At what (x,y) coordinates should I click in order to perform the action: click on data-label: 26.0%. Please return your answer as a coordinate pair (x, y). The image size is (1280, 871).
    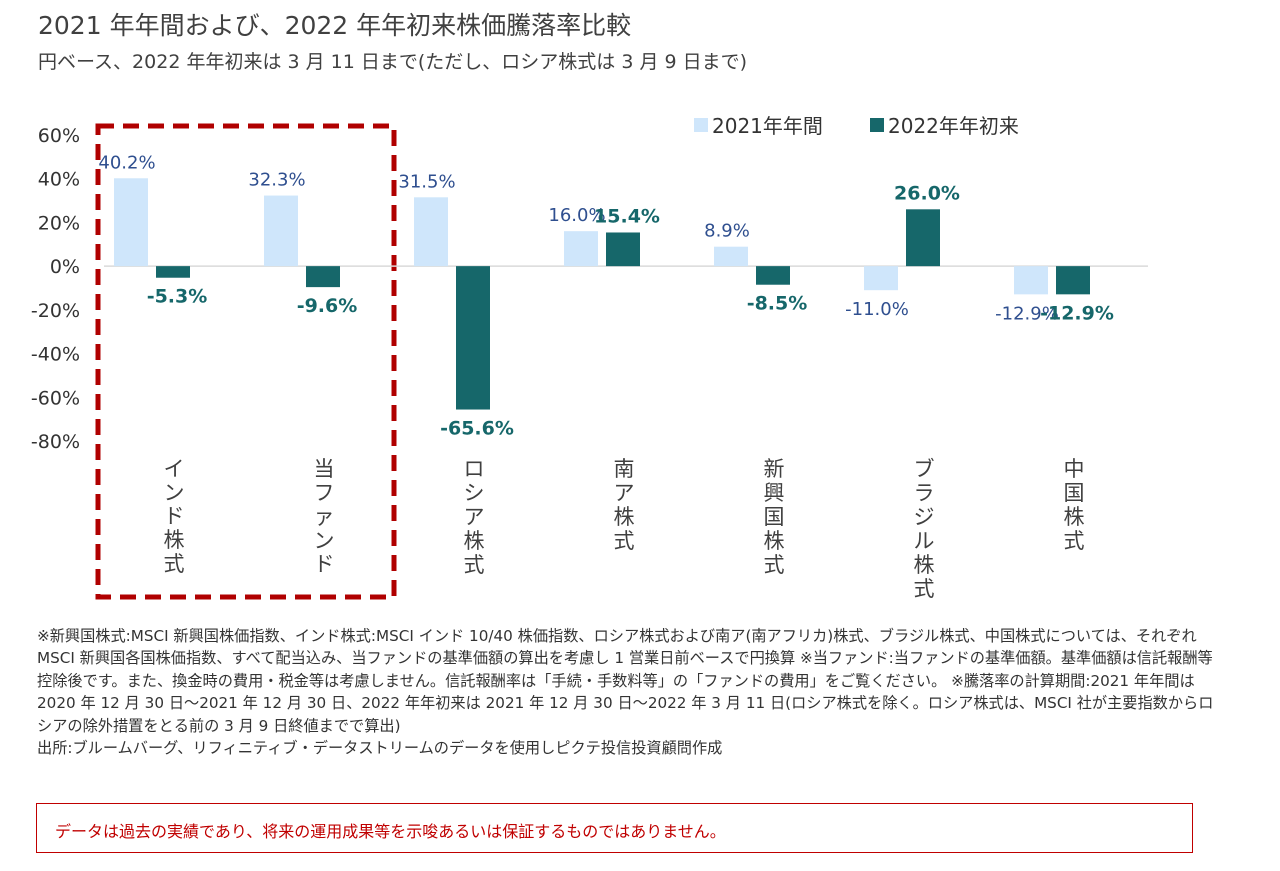
    Looking at the image, I should click on (927, 193).